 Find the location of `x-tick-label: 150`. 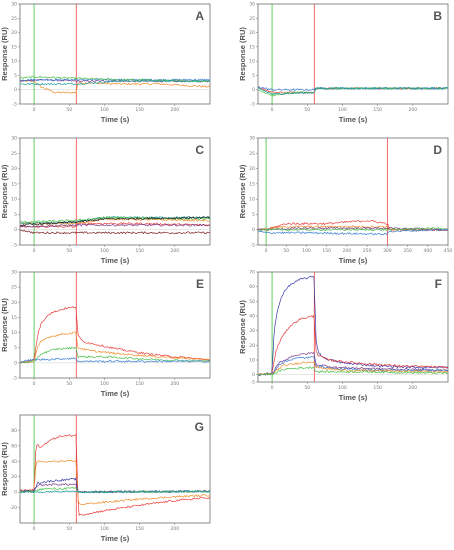

x-tick-label: 150 is located at coordinates (377, 110).